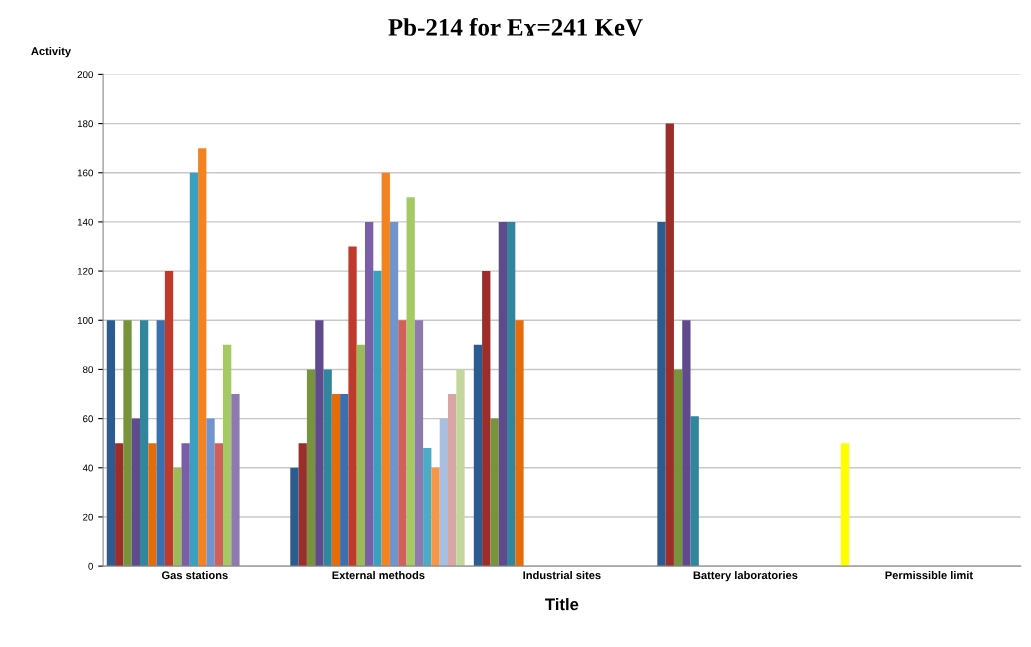 The width and height of the screenshot is (1031, 647). What do you see at coordinates (515, 26) in the screenshot?
I see `chart-title: Pb-214 for Eɤ=241 KeV` at bounding box center [515, 26].